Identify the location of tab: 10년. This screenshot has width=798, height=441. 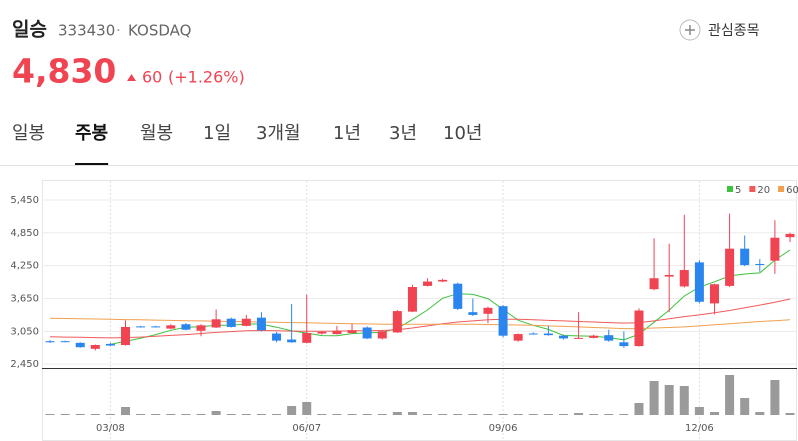
(462, 133).